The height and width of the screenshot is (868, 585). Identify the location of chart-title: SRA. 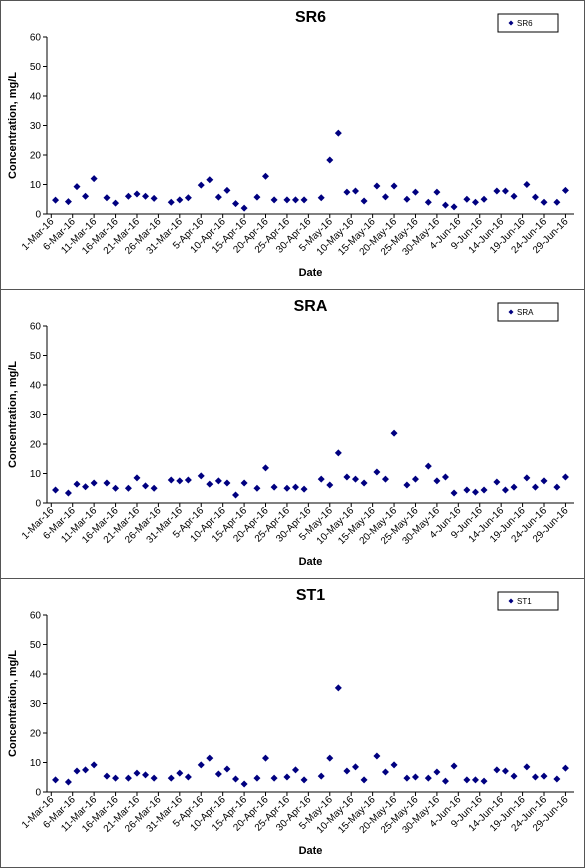
(311, 306).